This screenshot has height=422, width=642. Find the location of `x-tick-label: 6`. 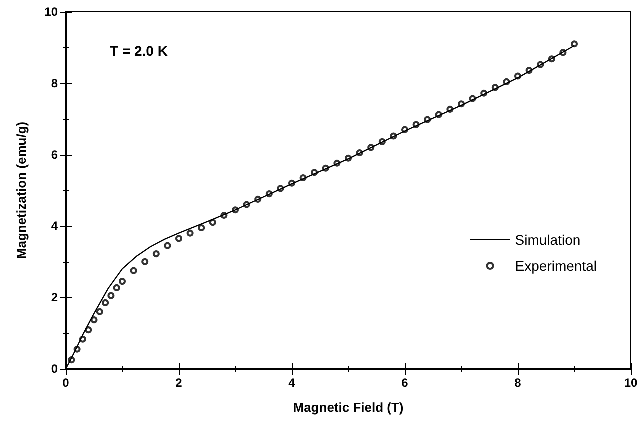

x-tick-label: 6 is located at coordinates (405, 383).